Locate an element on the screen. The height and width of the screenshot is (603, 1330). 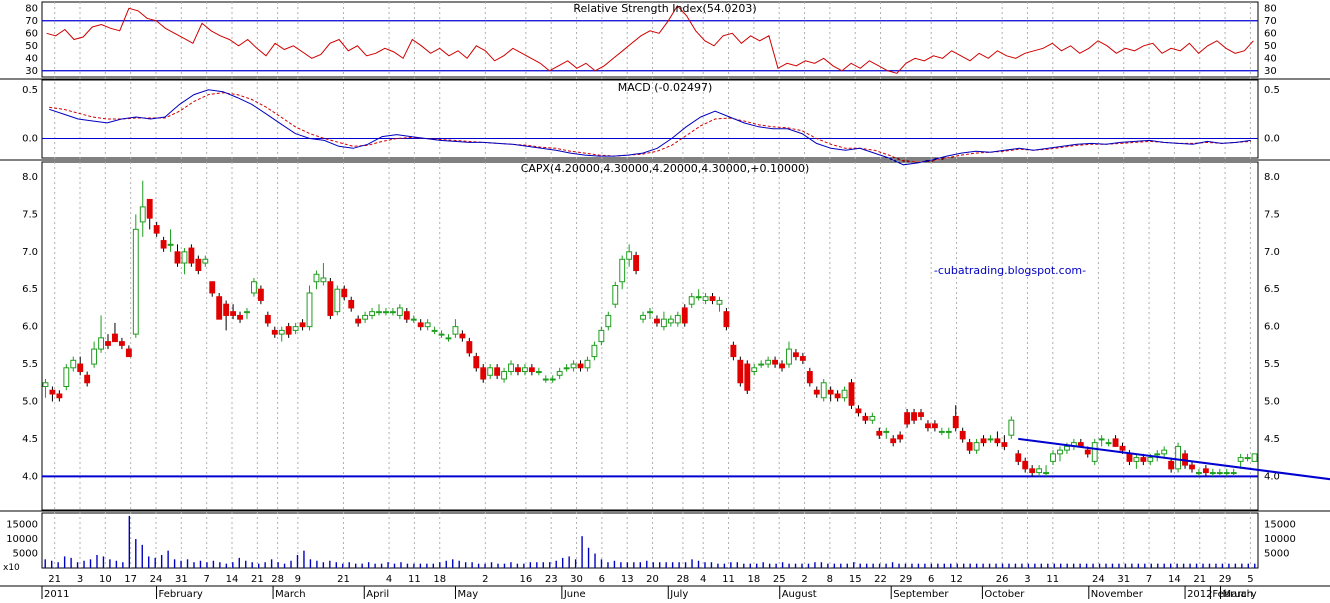
rsi-ytick-left: 50 is located at coordinates (31, 46).